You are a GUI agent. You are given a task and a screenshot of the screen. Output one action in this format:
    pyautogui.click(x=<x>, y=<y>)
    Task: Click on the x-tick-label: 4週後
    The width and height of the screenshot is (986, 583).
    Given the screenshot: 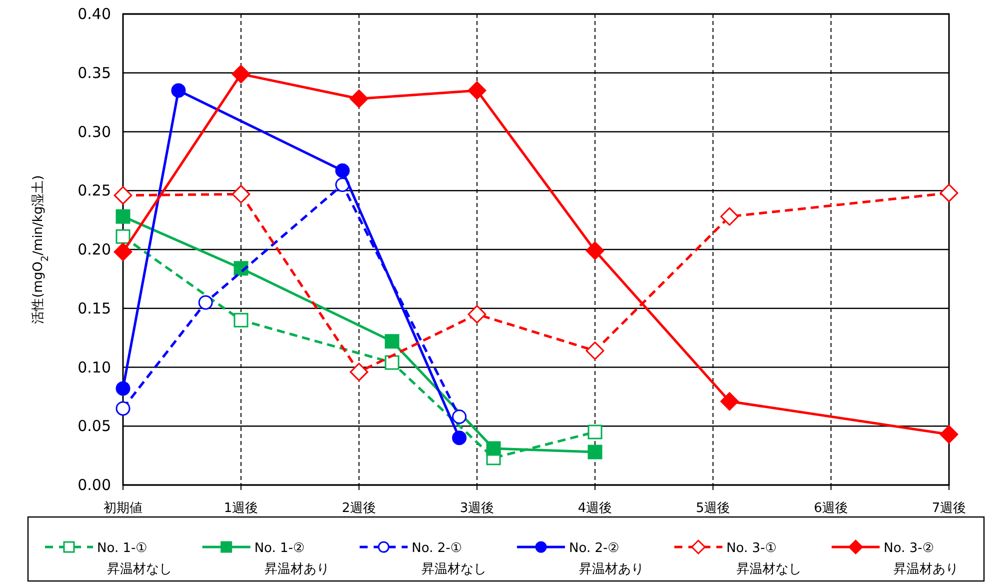 What is the action you would take?
    pyautogui.click(x=595, y=508)
    